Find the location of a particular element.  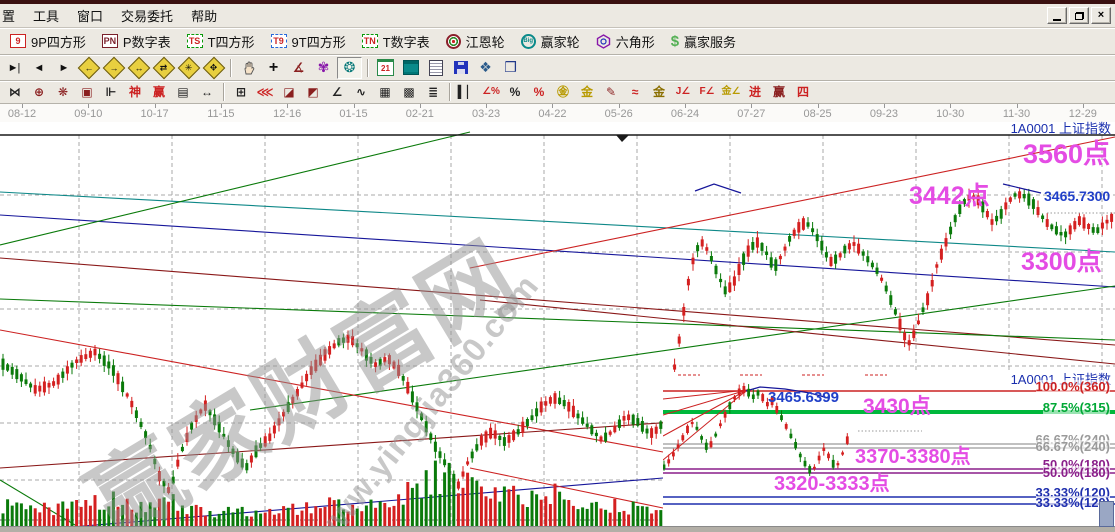

hand-tool-button is located at coordinates (248, 68).